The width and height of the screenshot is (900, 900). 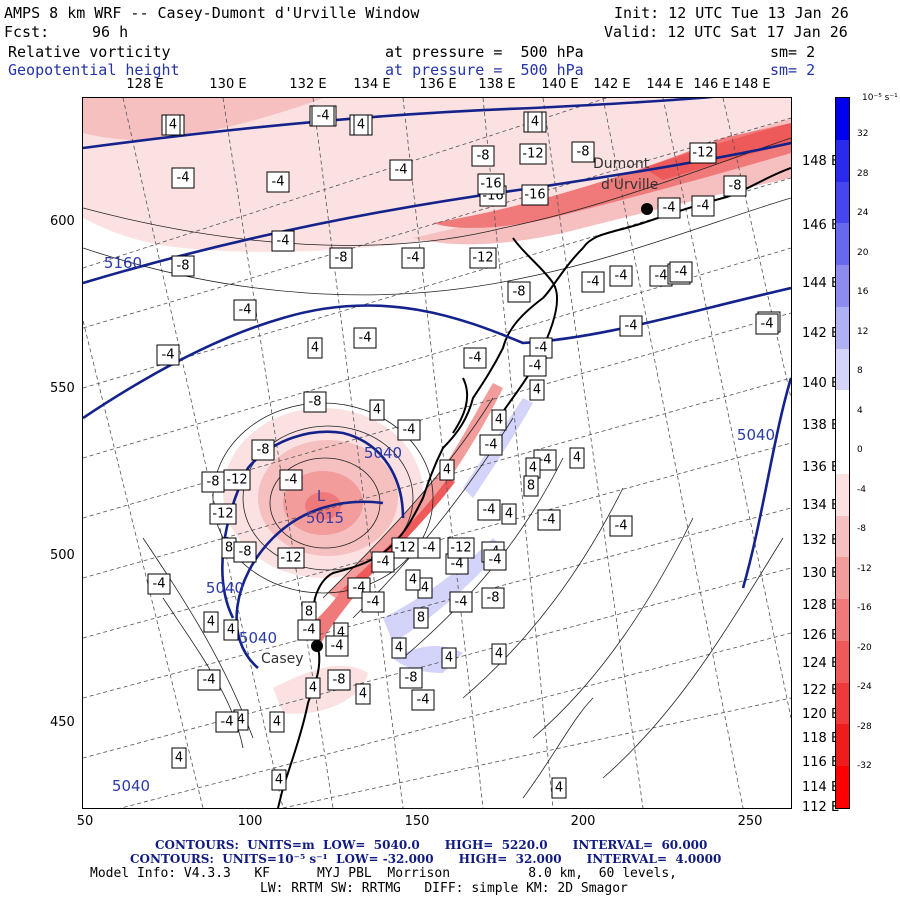 What do you see at coordinates (282, 659) in the screenshot?
I see `casey-label: Casey` at bounding box center [282, 659].